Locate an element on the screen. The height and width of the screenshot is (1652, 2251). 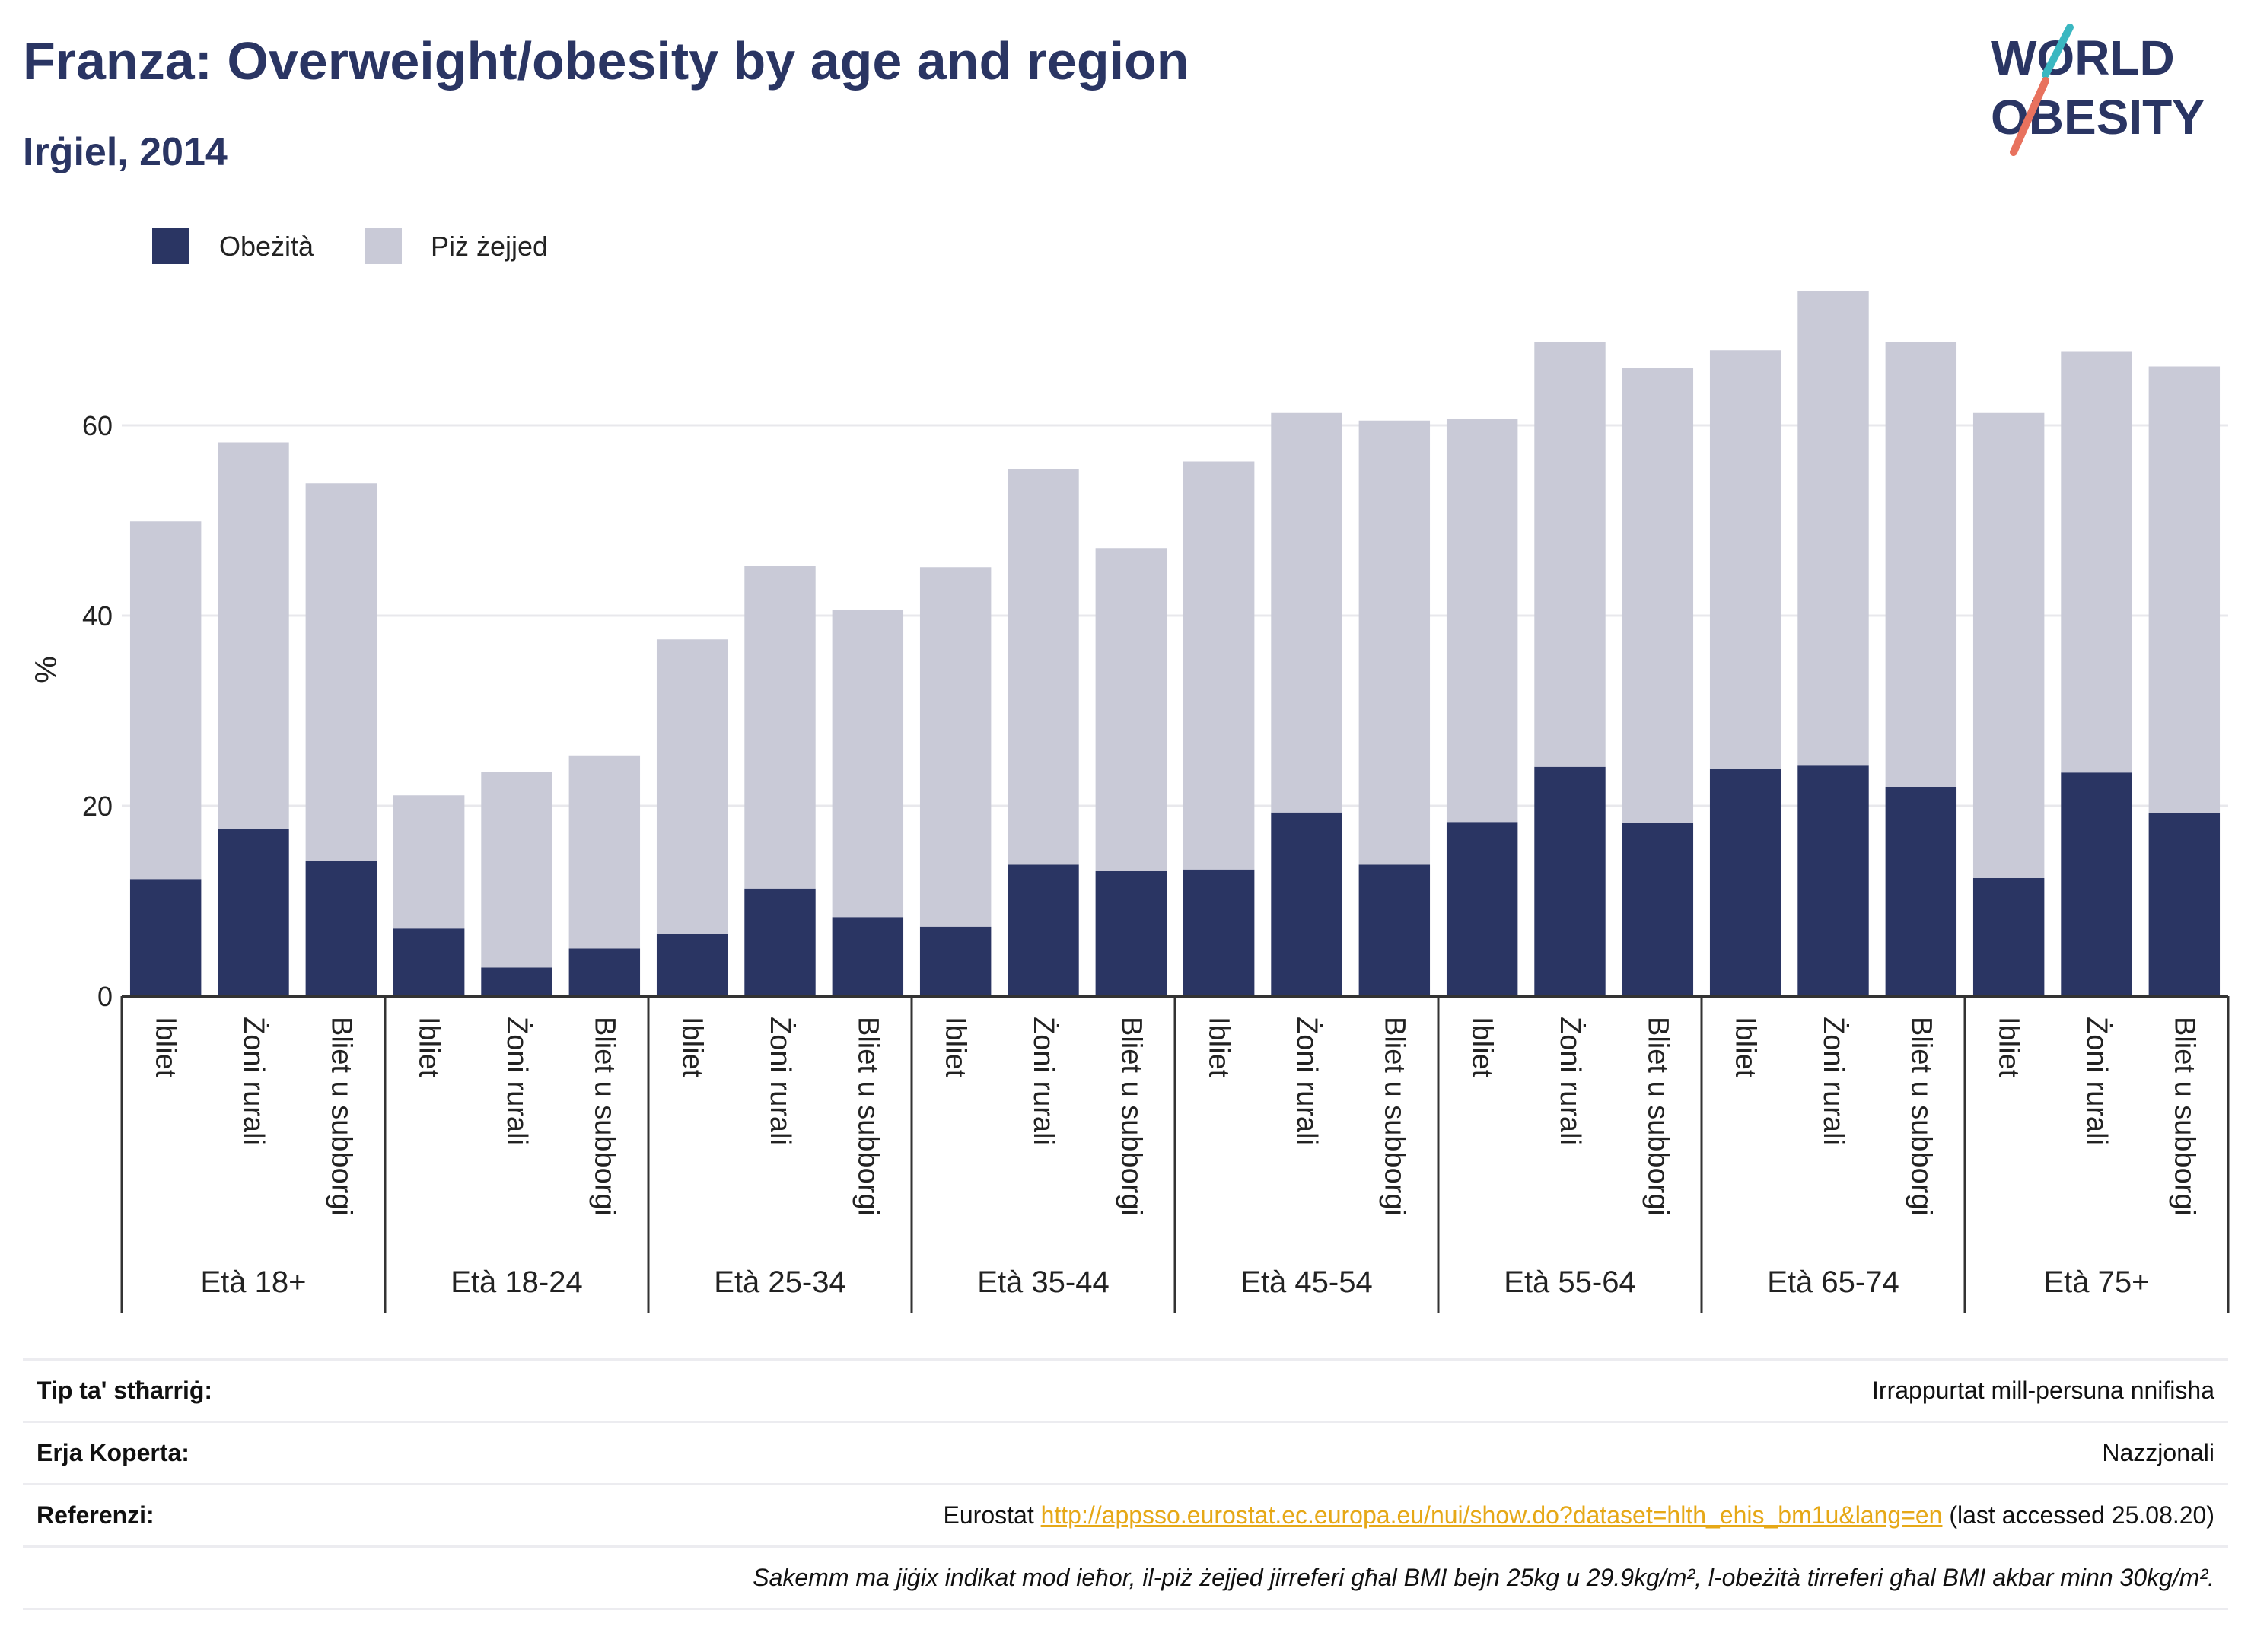
group-label: Età 65-74 is located at coordinates (1833, 1282).